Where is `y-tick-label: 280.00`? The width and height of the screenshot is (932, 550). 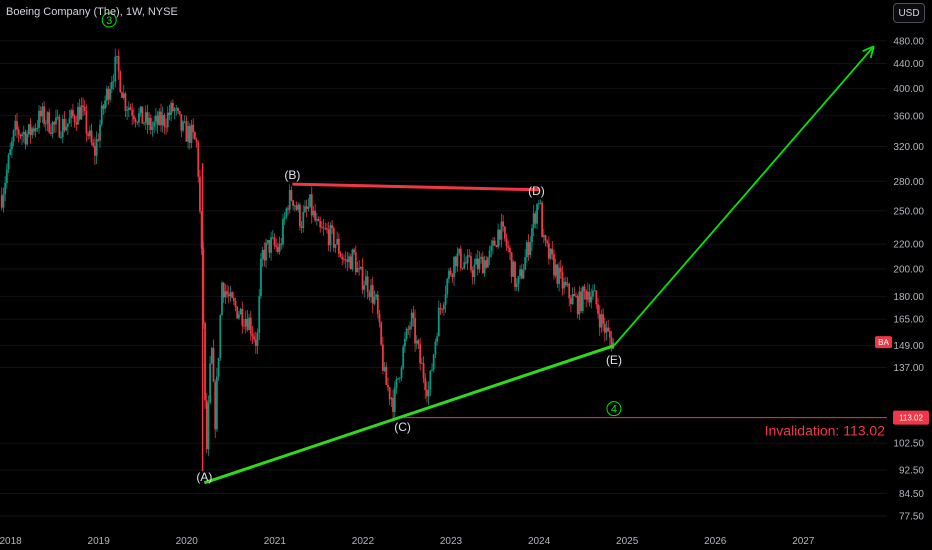 y-tick-label: 280.00 is located at coordinates (908, 182).